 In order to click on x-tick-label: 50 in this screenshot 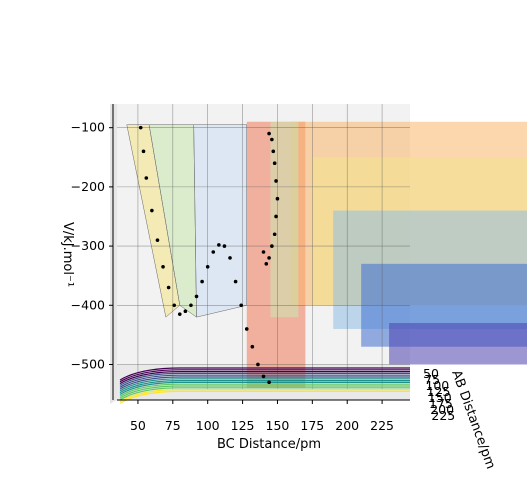, I will do `click(138, 425)`.